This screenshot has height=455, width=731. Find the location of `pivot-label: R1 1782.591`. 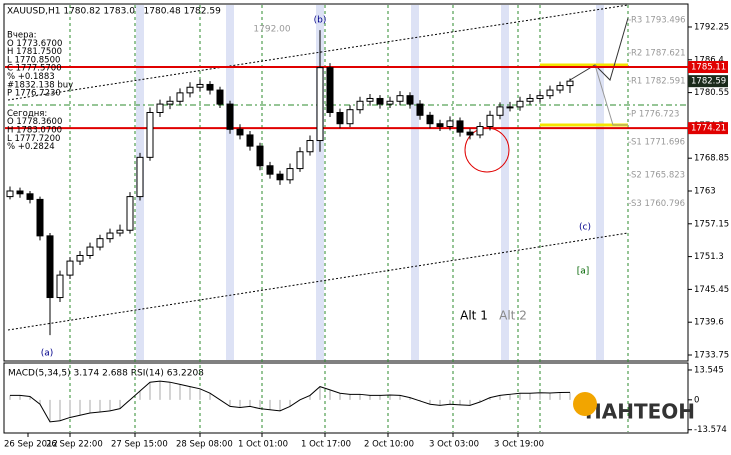

pivot-label: R1 1782.591 is located at coordinates (658, 82).